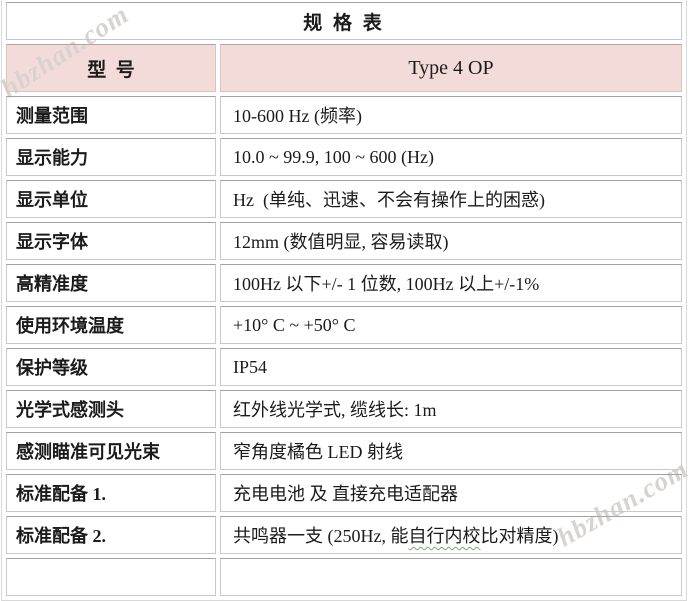  Describe the element at coordinates (111, 199) in the screenshot. I see `spec-label: 显示单位` at that location.